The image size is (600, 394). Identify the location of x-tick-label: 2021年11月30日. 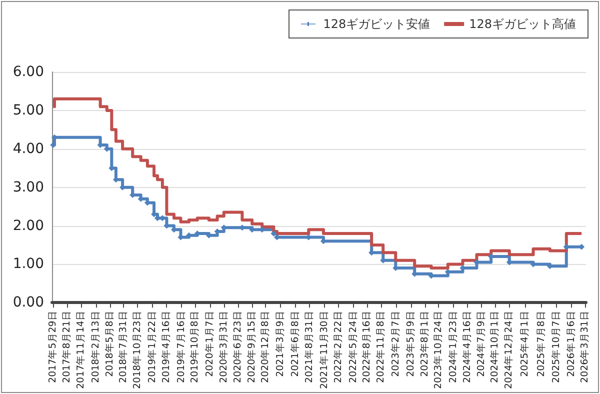
(324, 350).